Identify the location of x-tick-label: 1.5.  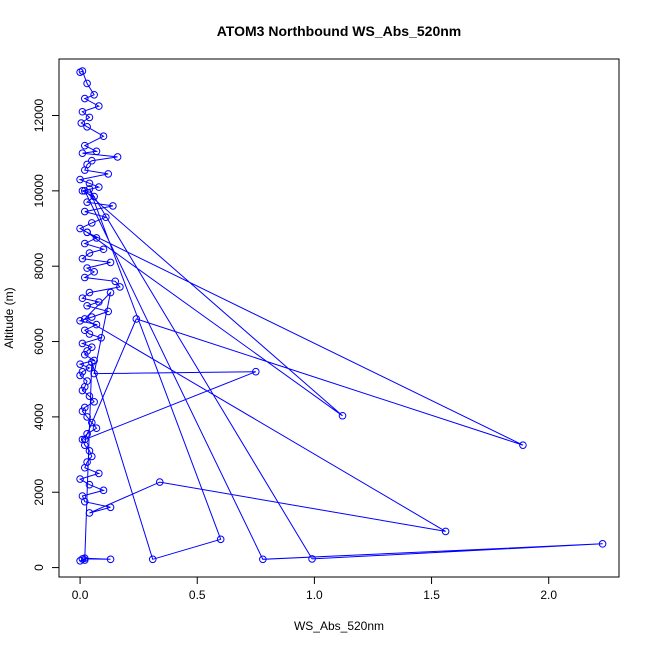
(431, 595).